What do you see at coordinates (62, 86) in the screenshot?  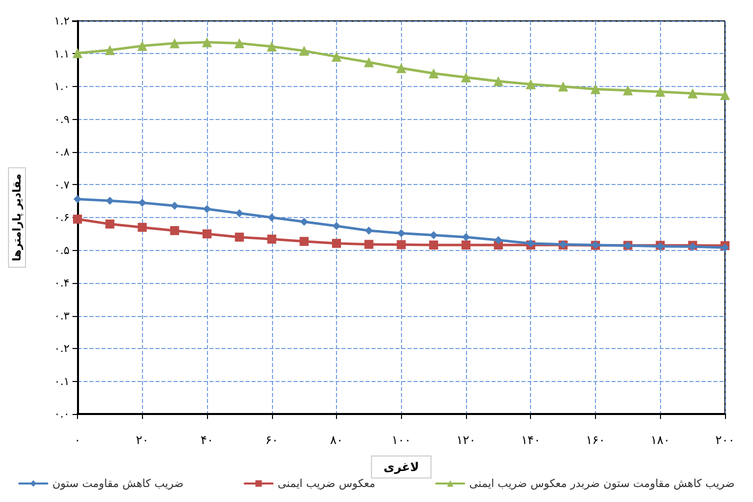 I see `y-tick-label: ۱.۰` at bounding box center [62, 86].